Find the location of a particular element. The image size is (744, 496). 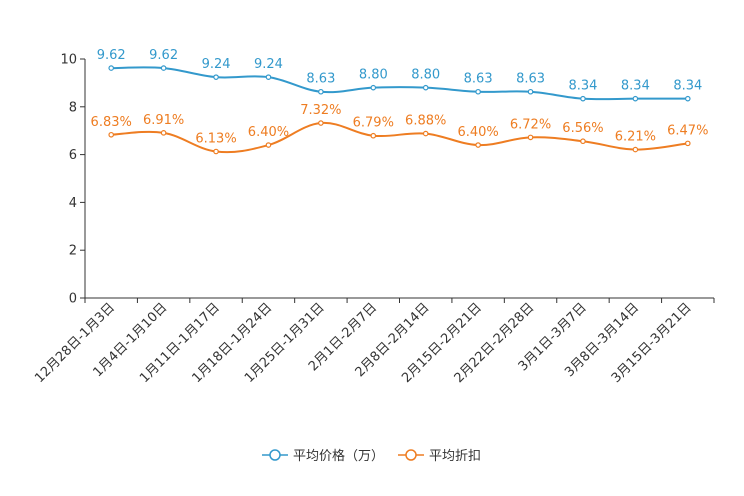

data-label: 6.21% is located at coordinates (635, 137).